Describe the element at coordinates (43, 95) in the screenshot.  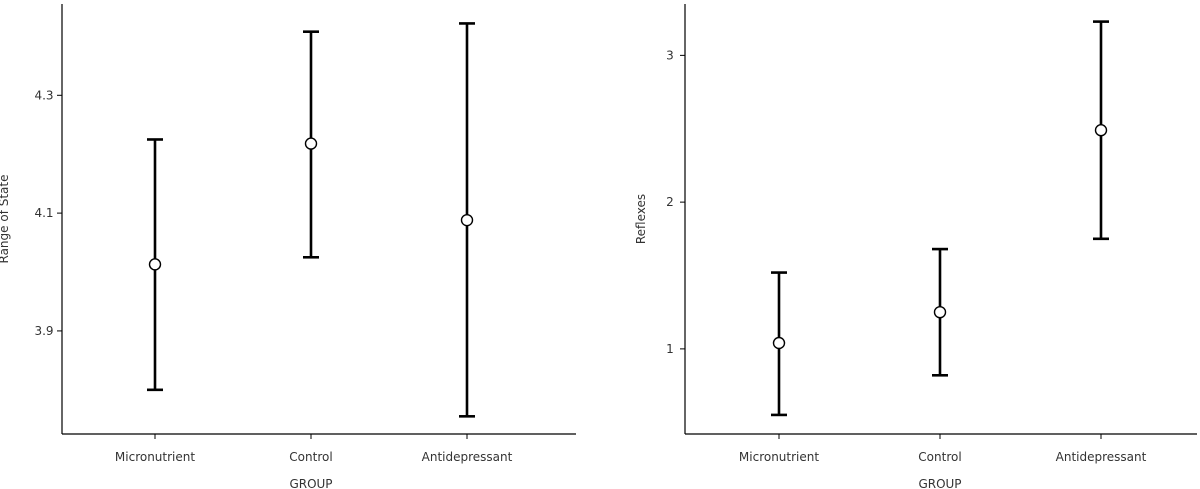
I see `y-tick-label: 4.3` at that location.